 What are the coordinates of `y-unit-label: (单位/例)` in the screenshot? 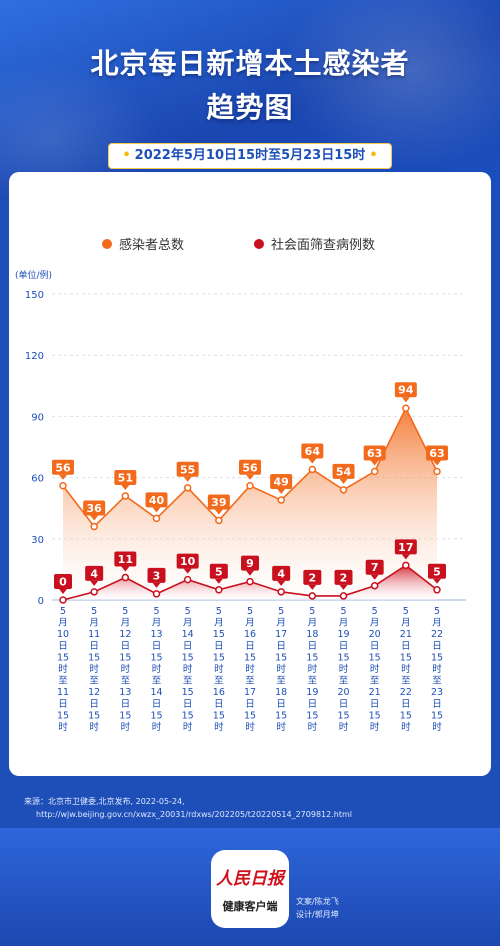 It's located at (33, 275).